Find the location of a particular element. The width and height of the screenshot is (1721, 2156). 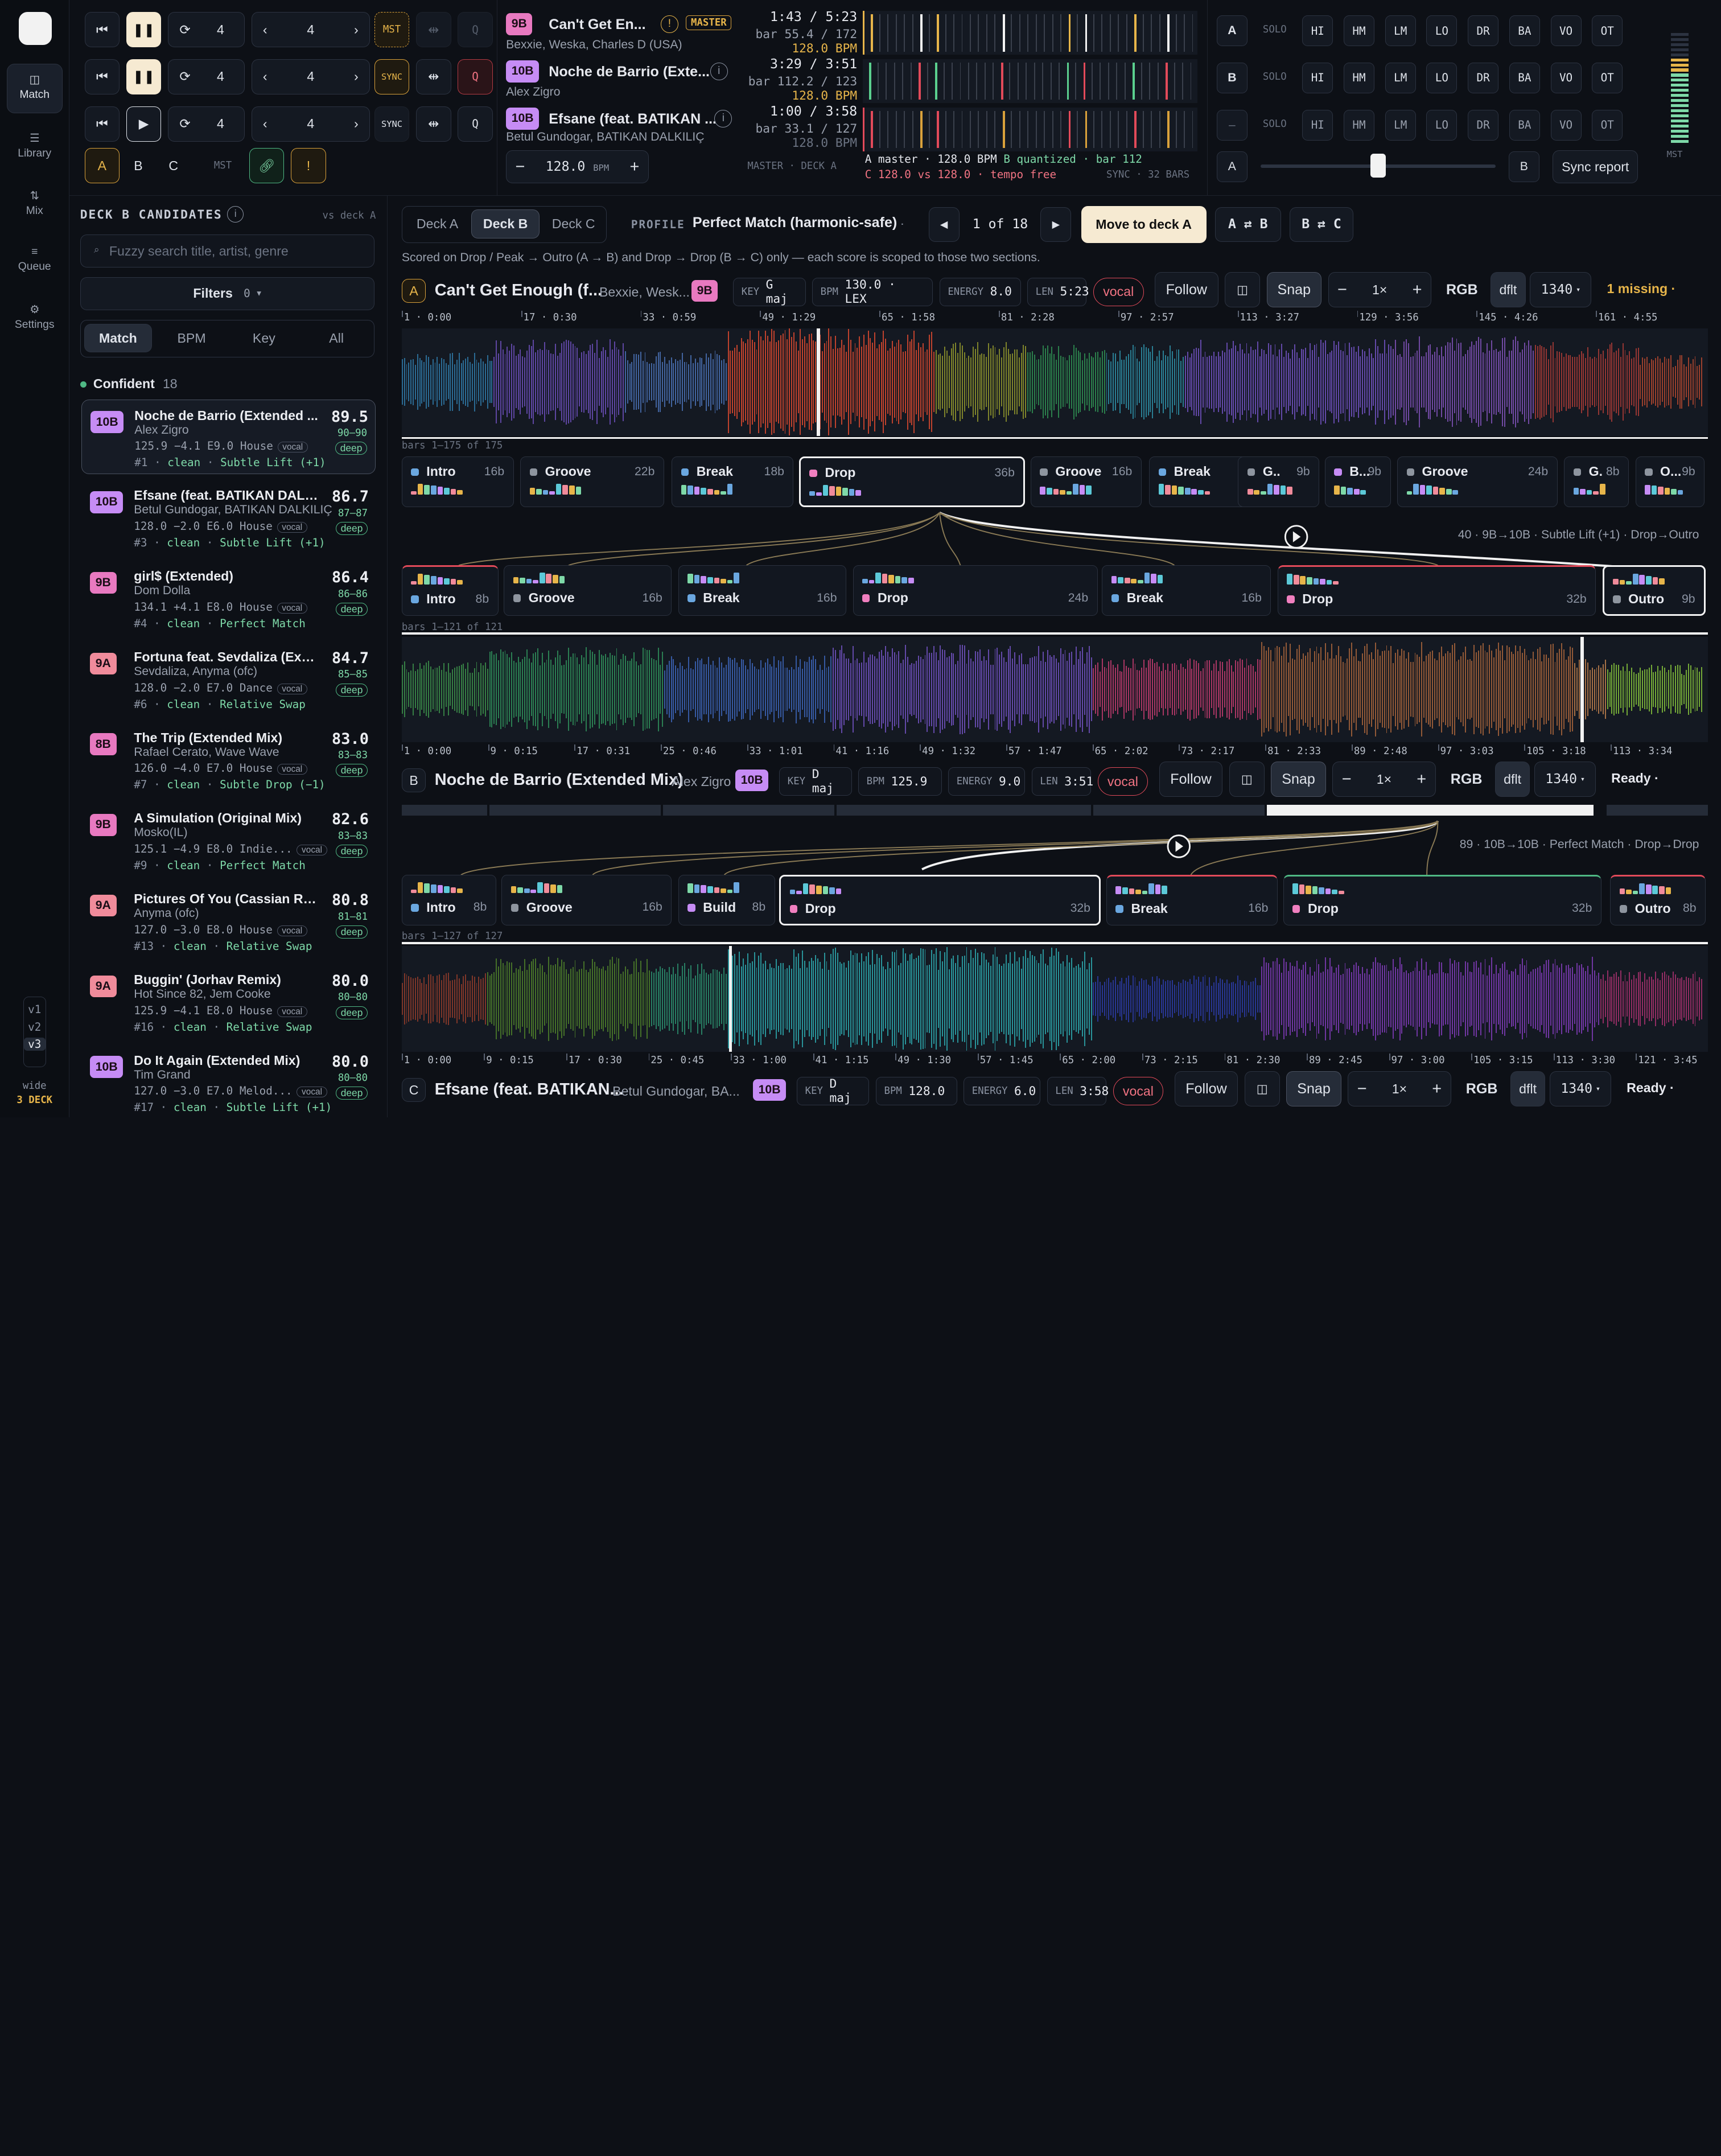

stem-c-lm-button: LM is located at coordinates (1400, 125).